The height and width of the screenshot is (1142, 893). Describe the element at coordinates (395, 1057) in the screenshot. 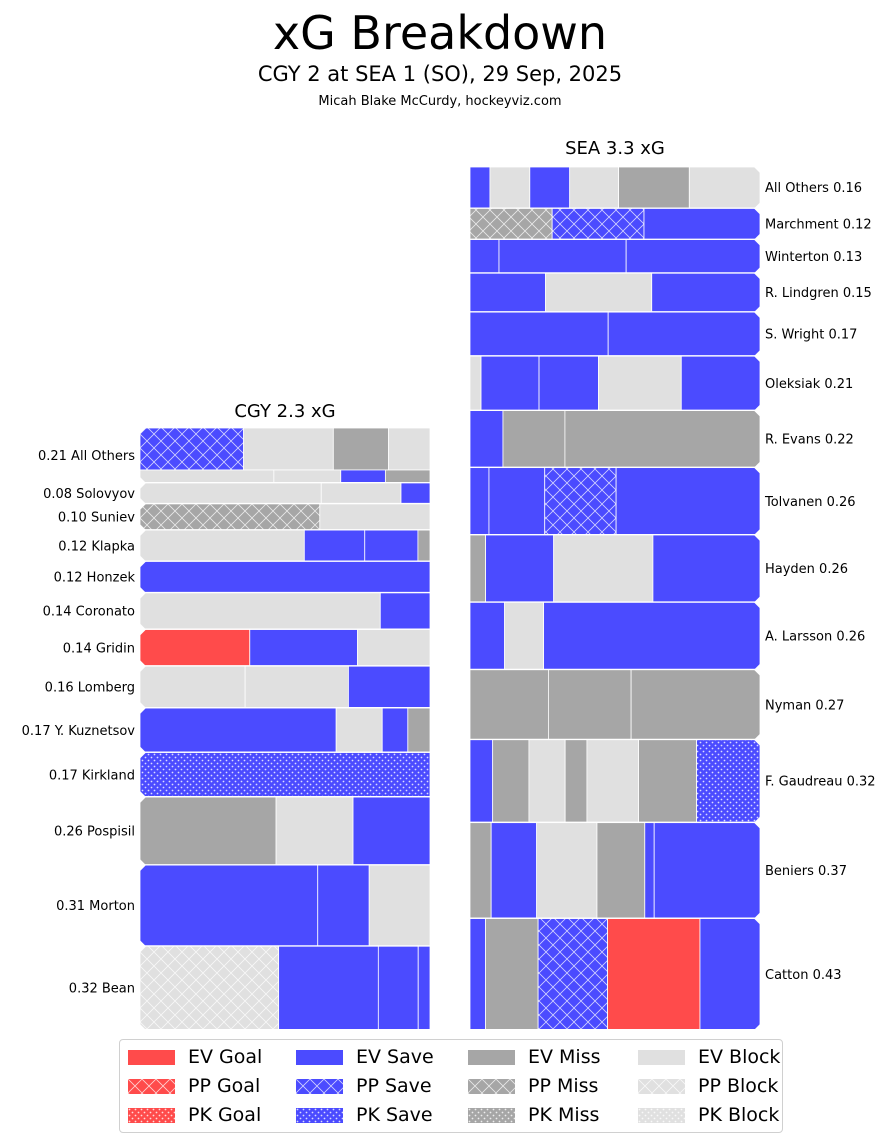

I see `legend-label: EV Save` at that location.